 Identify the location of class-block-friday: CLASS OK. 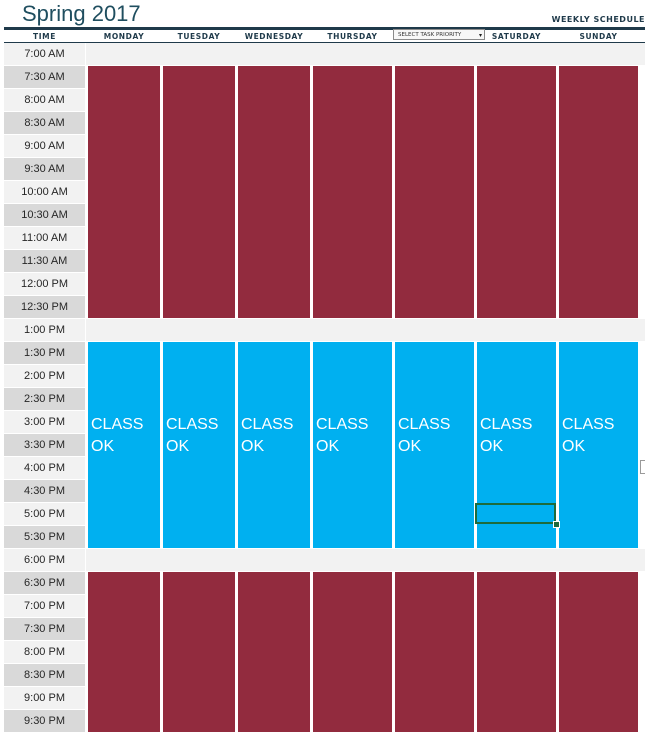
(434, 445).